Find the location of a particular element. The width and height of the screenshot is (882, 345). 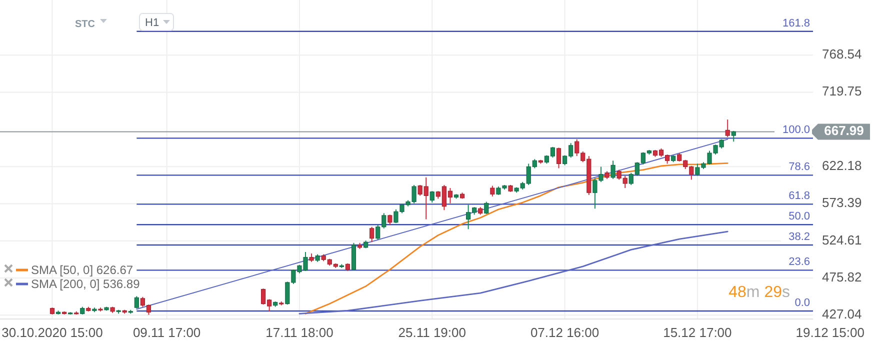

ref-line-label: 667.99 is located at coordinates (844, 130).